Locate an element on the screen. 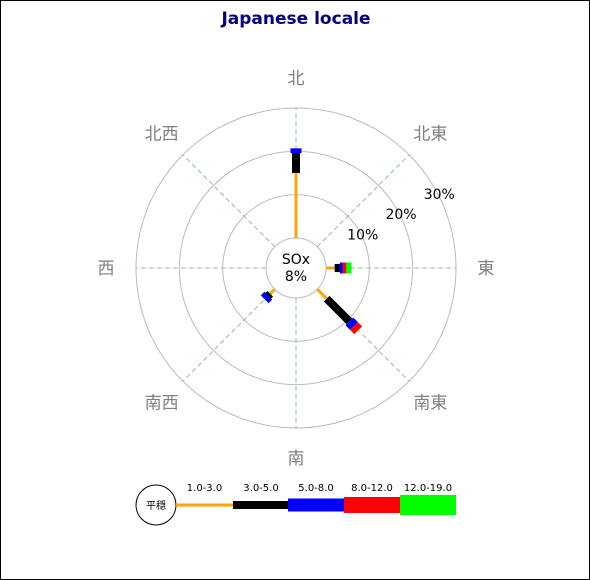  direction-label: 北西 is located at coordinates (162, 135).